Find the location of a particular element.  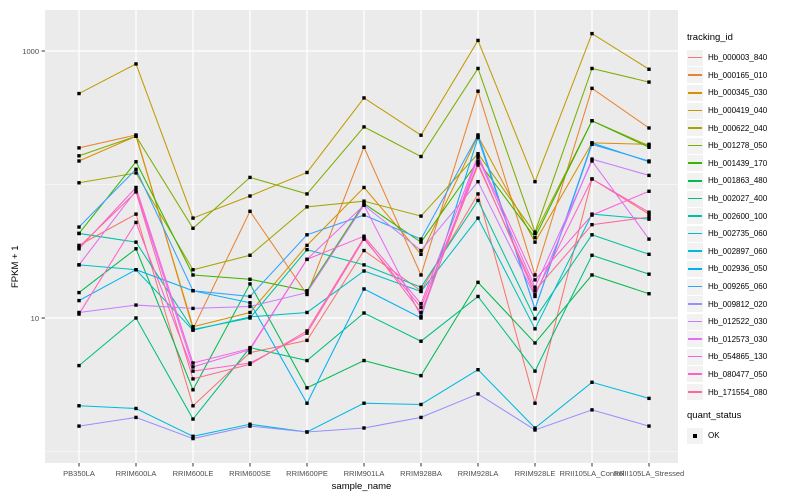

x-tick-label: PB350LA is located at coordinates (79, 473).